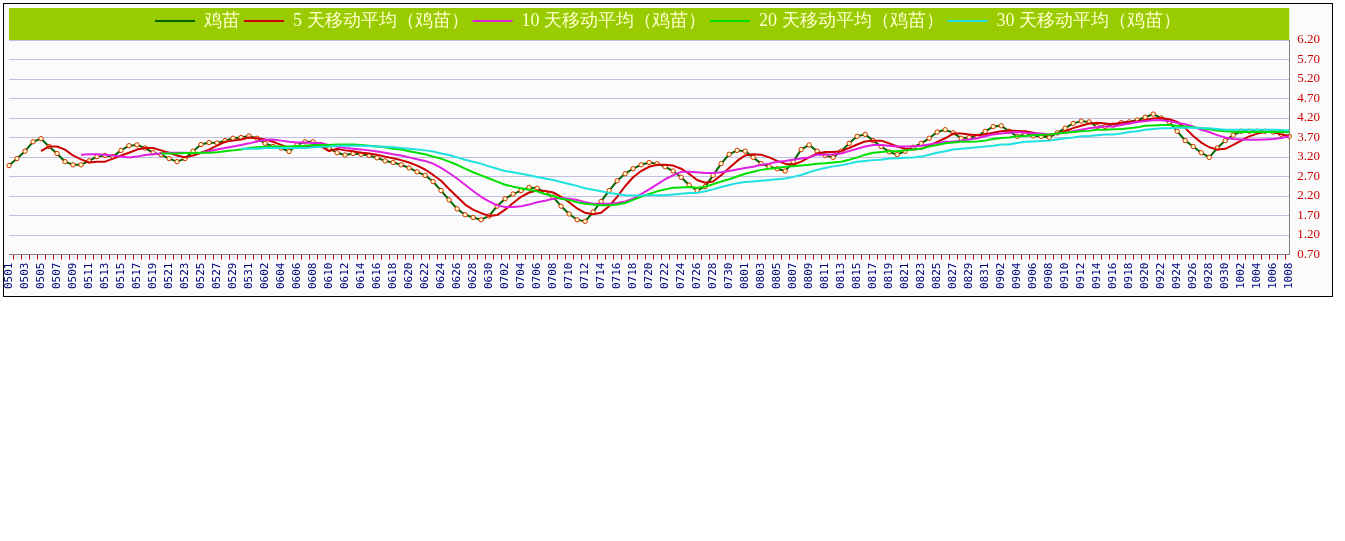  Describe the element at coordinates (1129, 276) in the screenshot. I see `x-tick-label: 0918` at that location.